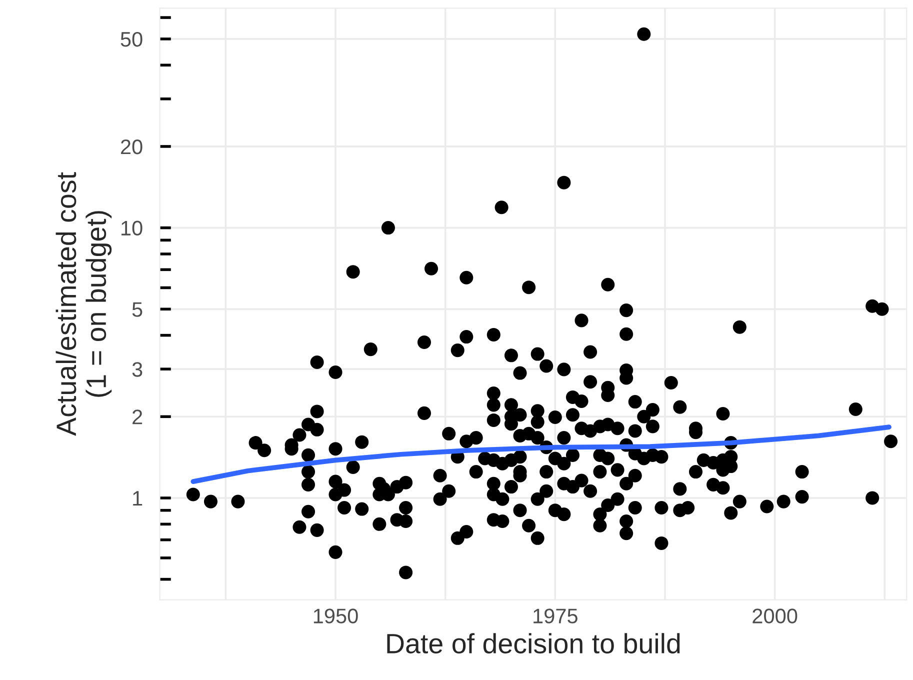 This screenshot has width=913, height=680. Describe the element at coordinates (775, 616) in the screenshot. I see `x-tick-label: 2000` at that location.